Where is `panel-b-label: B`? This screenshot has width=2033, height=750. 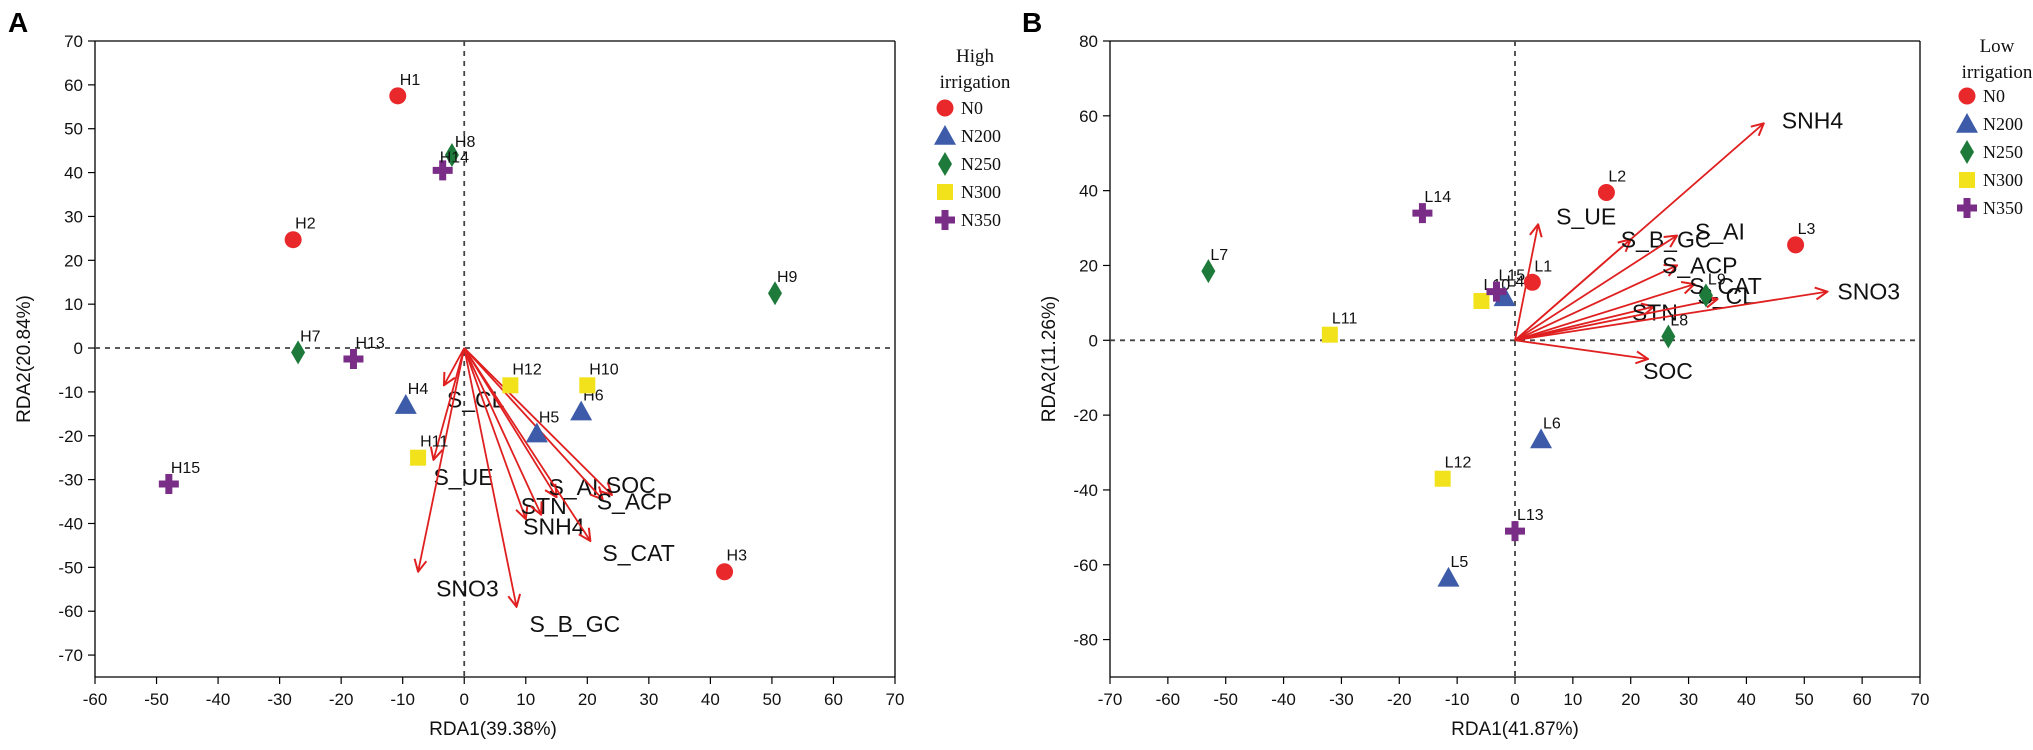
panel-b-label: B is located at coordinates (1032, 22).